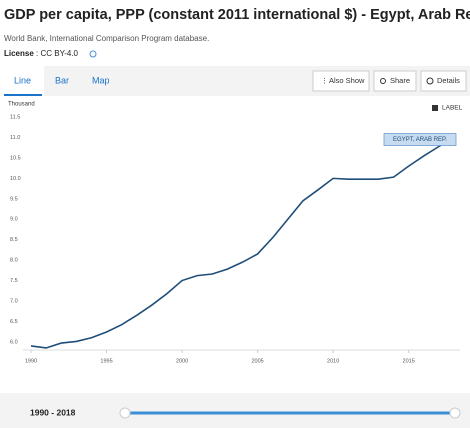 Image resolution: width=470 pixels, height=428 pixels. I want to click on y-tick-label: 9.5, so click(14, 199).